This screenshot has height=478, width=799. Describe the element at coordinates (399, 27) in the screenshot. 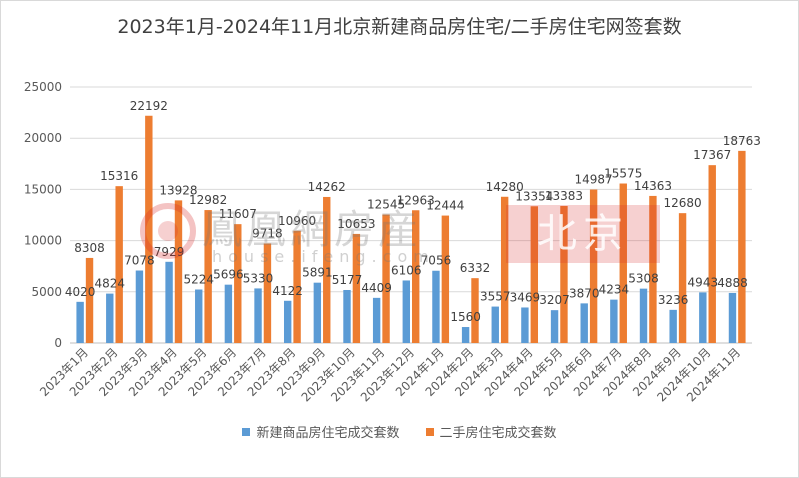

I see `chart-title: 2023年1月-2024年11月北京新建商品房住宅/二手房住宅网签套数` at that location.